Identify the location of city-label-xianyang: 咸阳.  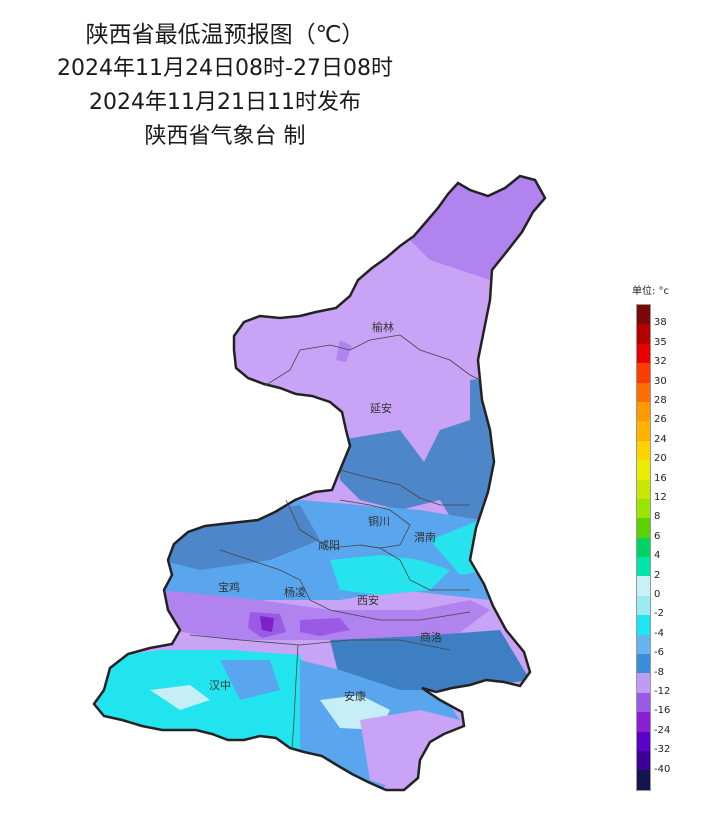
(329, 545).